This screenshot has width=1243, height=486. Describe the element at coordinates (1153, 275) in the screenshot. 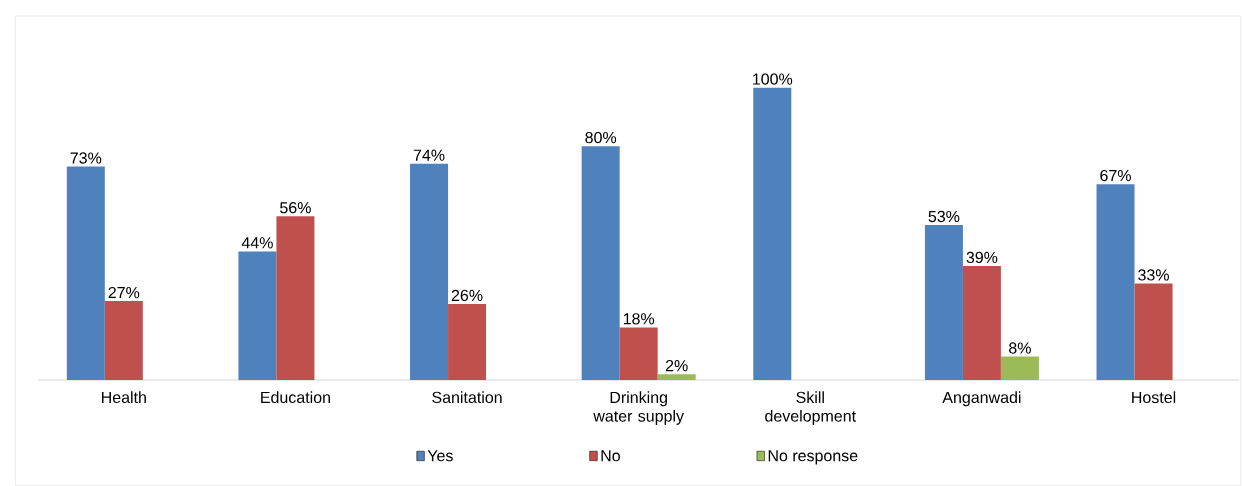

I see `data-label: 33%` at that location.